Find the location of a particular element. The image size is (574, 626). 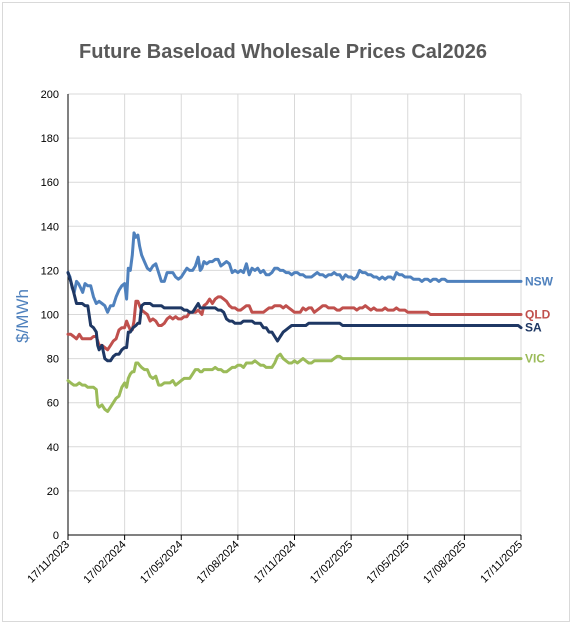

y-tick-label: 180 is located at coordinates (50, 139).